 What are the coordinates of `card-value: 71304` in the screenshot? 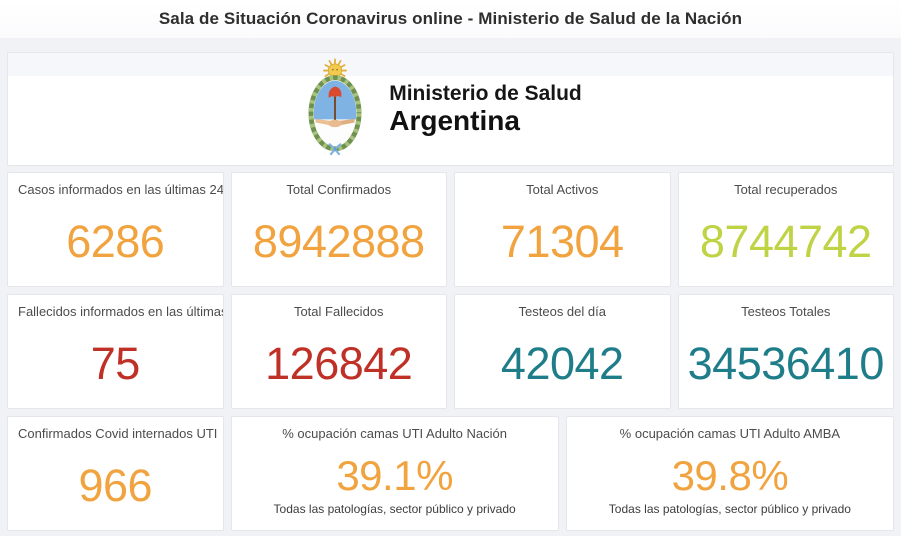 It's located at (562, 241).